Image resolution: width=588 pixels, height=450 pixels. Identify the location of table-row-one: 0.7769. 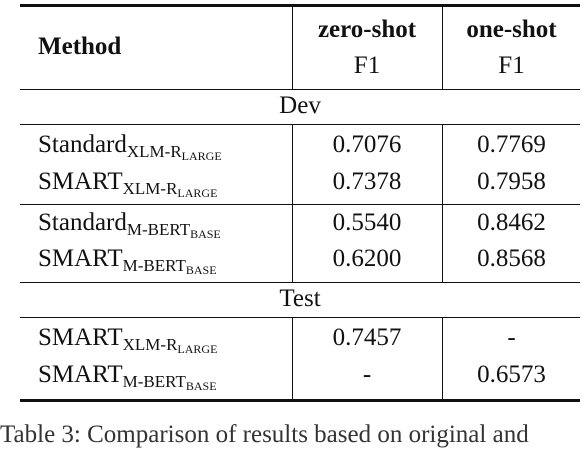
(511, 144).